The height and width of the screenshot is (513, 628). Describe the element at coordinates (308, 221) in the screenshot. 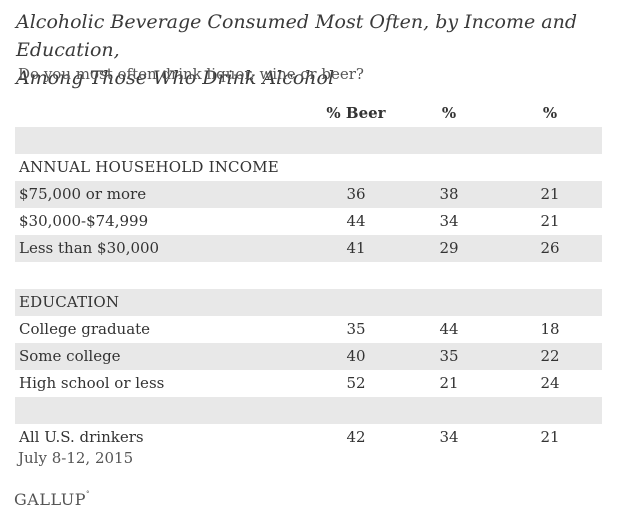

I see `table-row: $30,000-$74,999 44 34 21` at that location.